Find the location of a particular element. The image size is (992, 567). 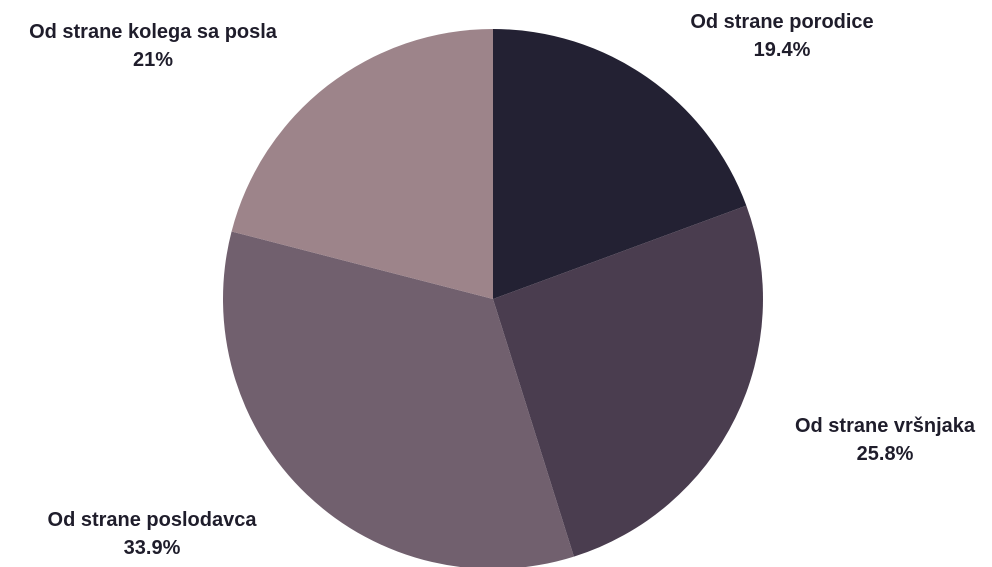

slice-name-porodice: Od strane porodice is located at coordinates (782, 22).